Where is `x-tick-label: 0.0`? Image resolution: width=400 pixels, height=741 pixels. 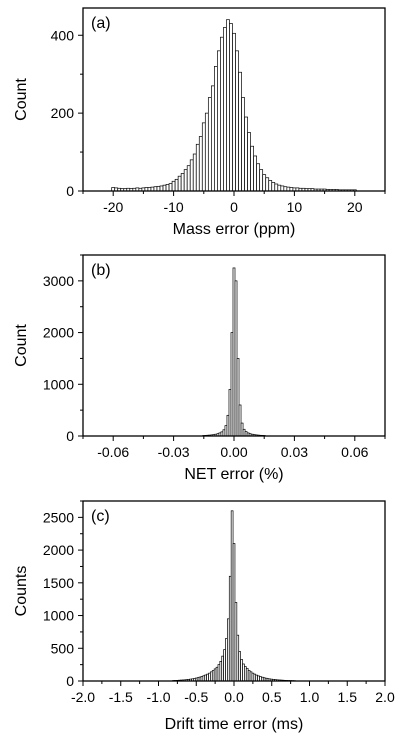 x-tick-label: 0.0 is located at coordinates (234, 697).